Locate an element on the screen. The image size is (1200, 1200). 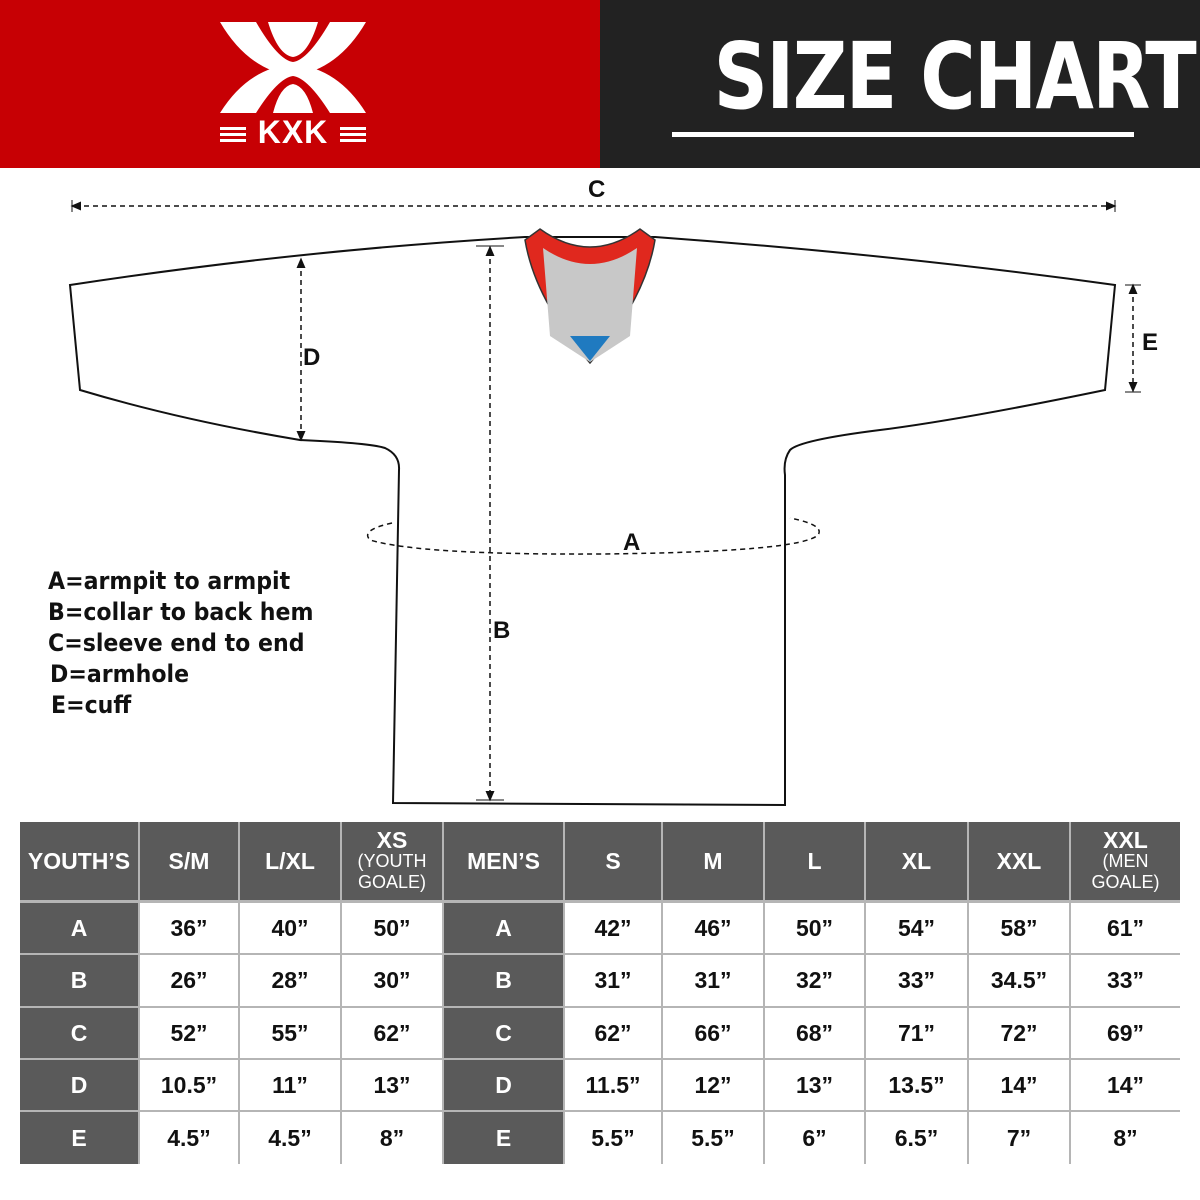
legend-e: E=cuff is located at coordinates (91, 705).